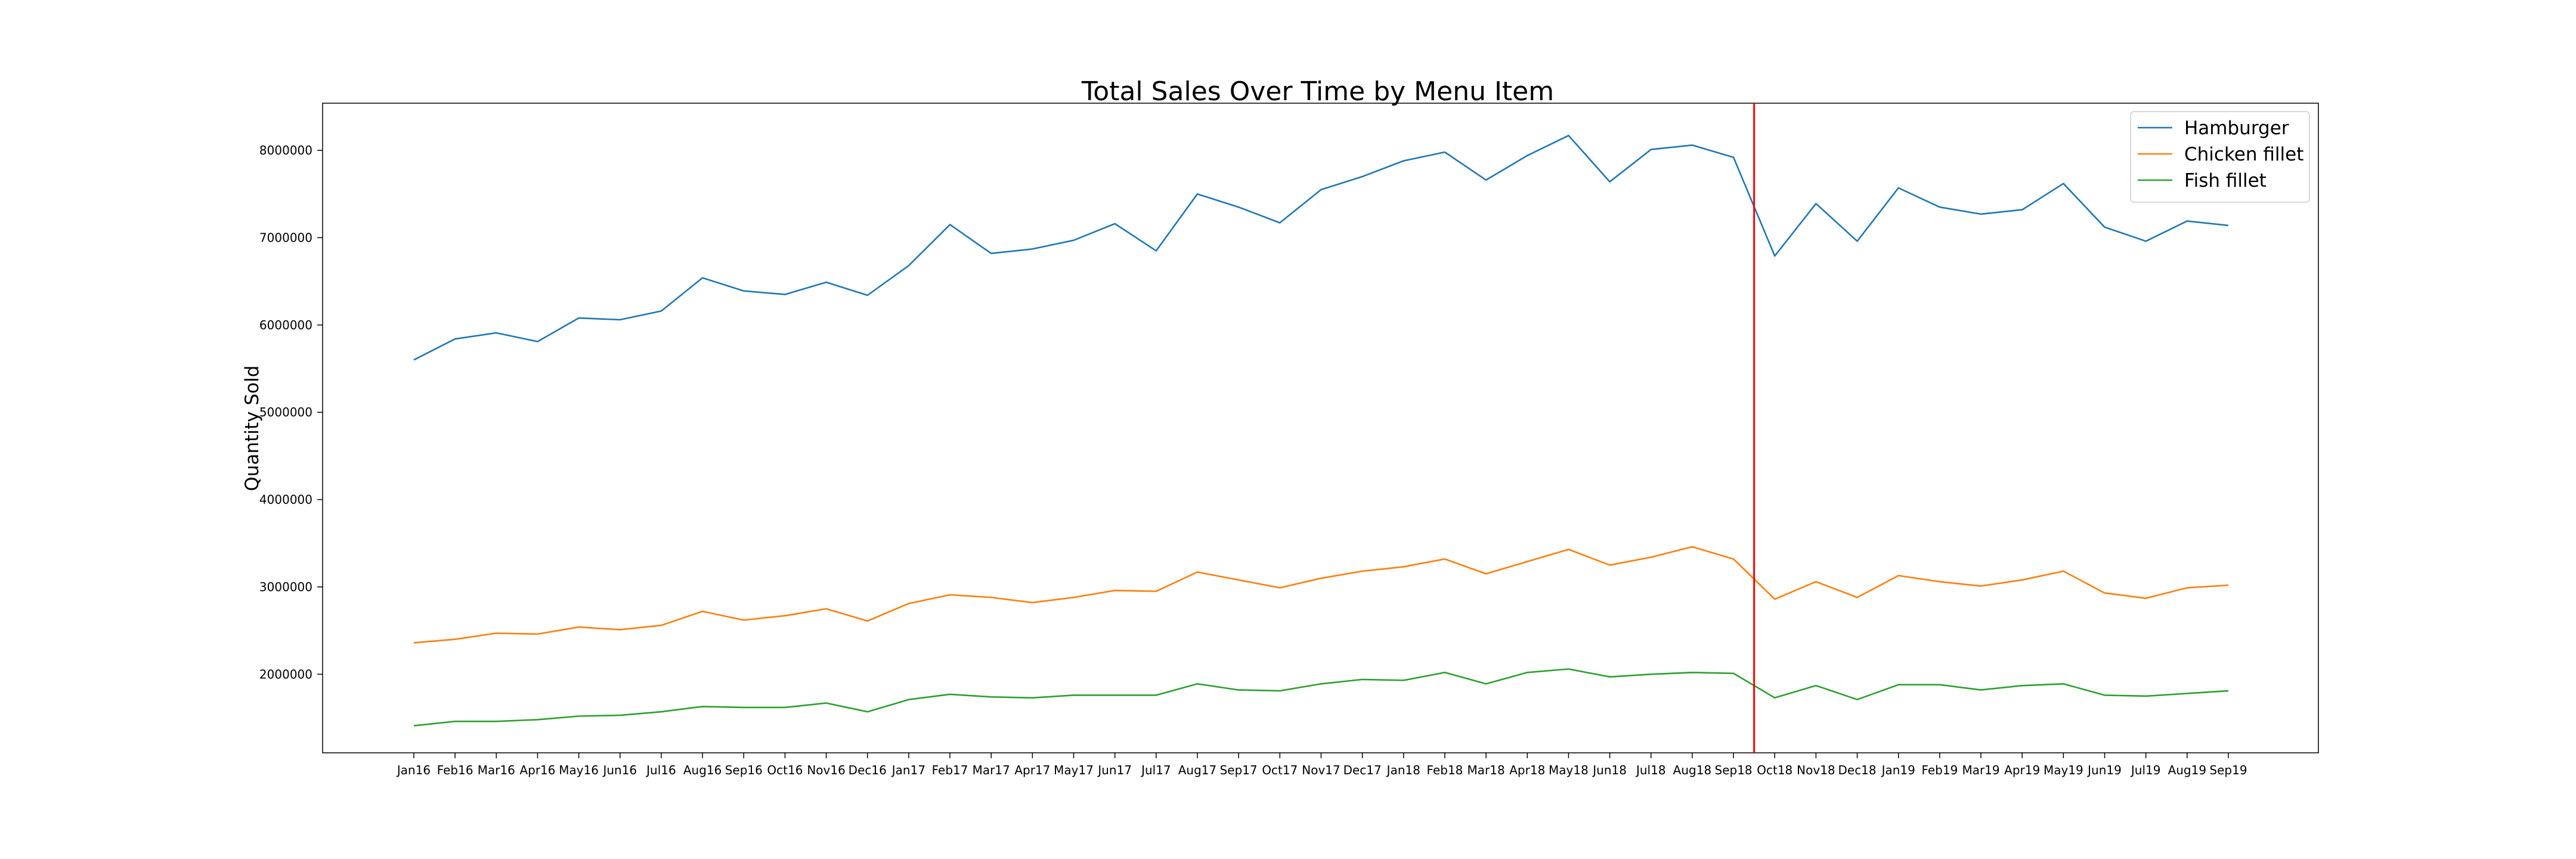  Describe the element at coordinates (253, 429) in the screenshot. I see `y-axis-label: Quantity Sold` at that location.